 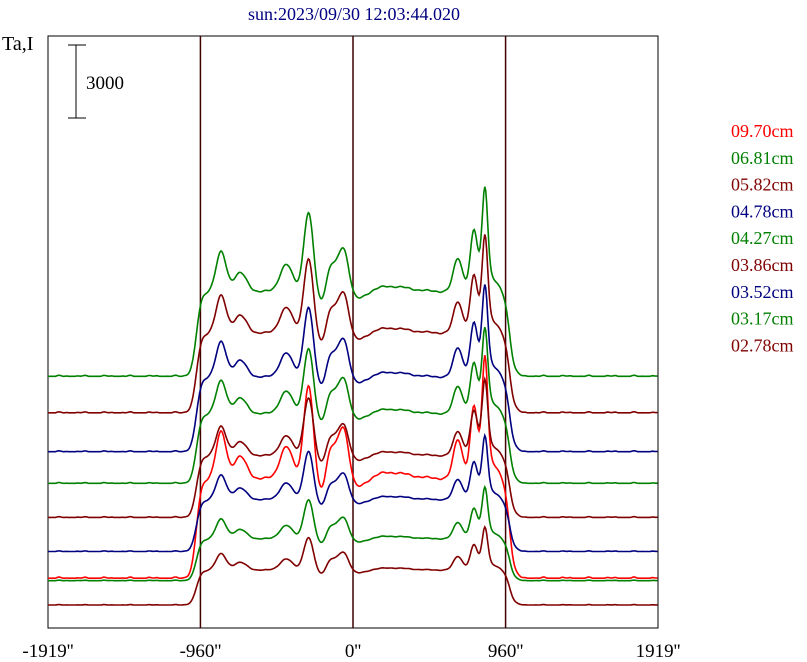 I want to click on x-tick-label: 0'', so click(x=353, y=651).